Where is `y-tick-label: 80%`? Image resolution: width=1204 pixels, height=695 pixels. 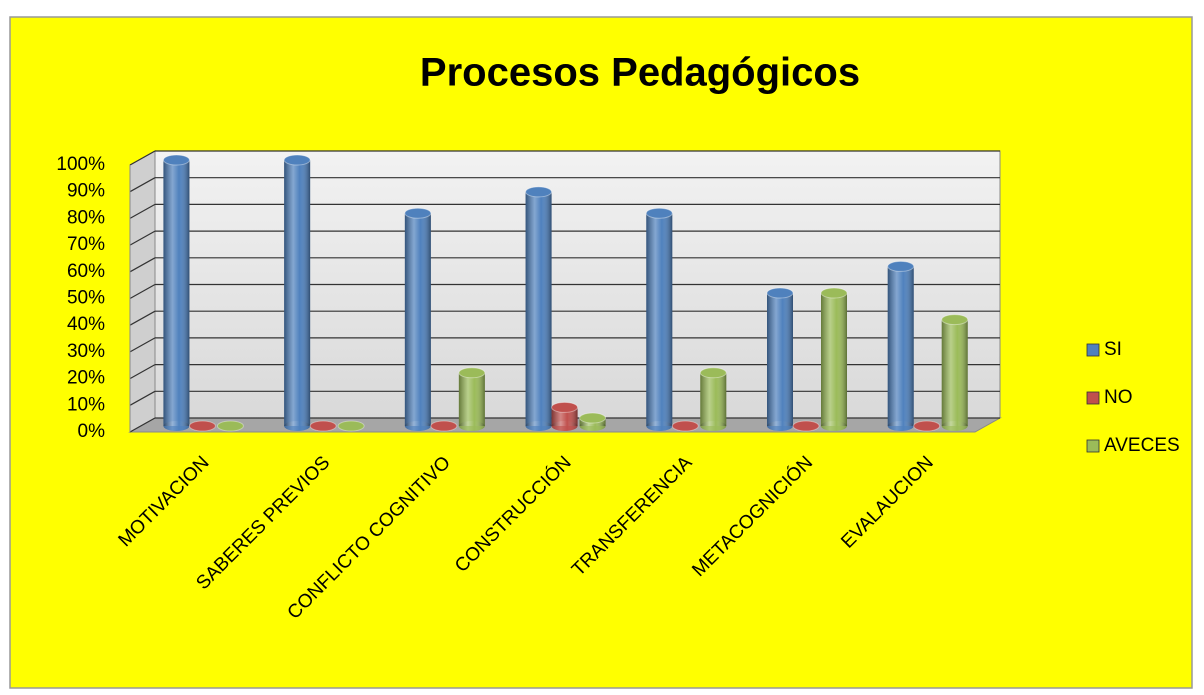 y-tick-label: 80% is located at coordinates (86, 217).